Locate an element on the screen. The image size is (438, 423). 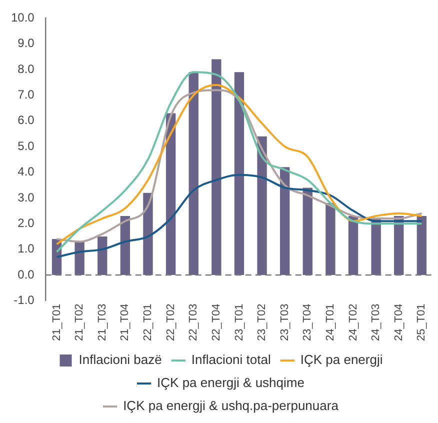
x-tick-label: 22_T02 is located at coordinates (170, 323).